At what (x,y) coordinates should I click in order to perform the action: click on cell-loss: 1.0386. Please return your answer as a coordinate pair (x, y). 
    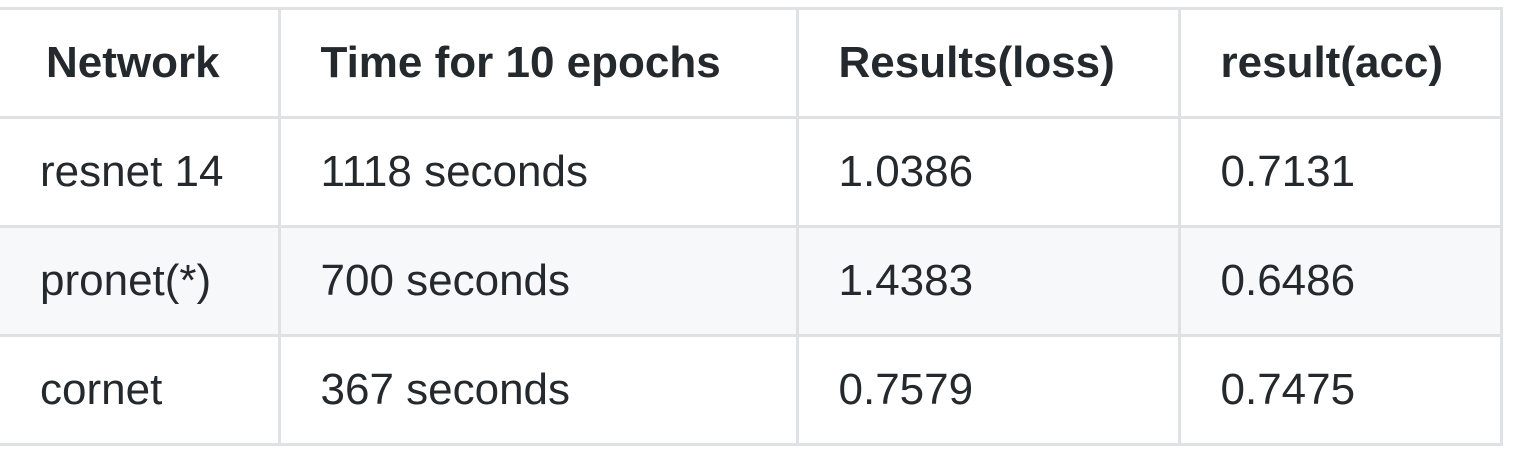
    Looking at the image, I should click on (988, 172).